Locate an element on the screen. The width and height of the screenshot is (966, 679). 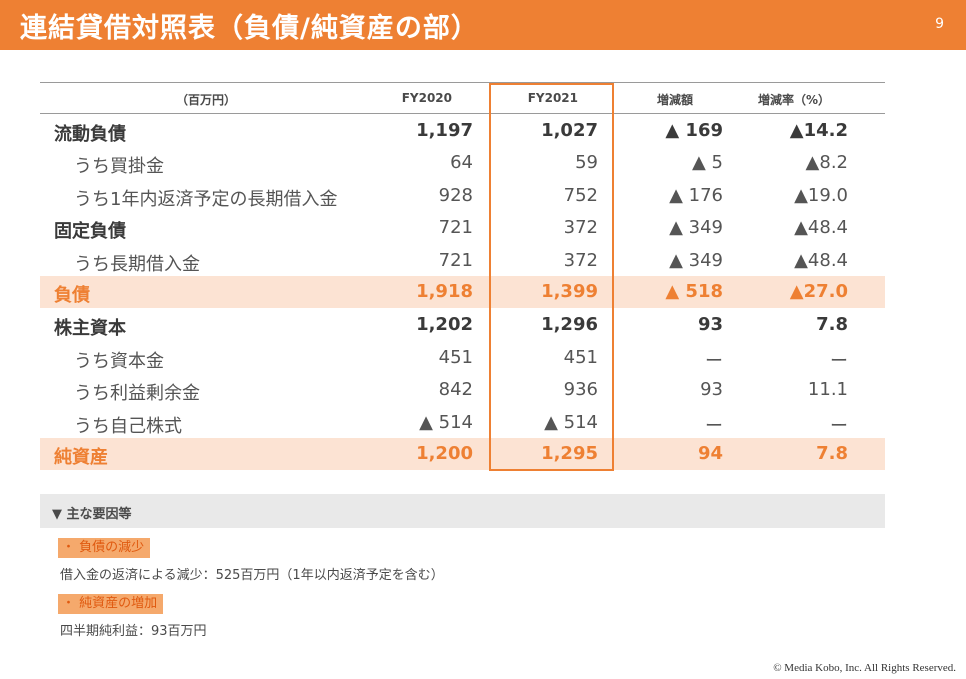
cell-fy2021: 451 is located at coordinates (580, 357).